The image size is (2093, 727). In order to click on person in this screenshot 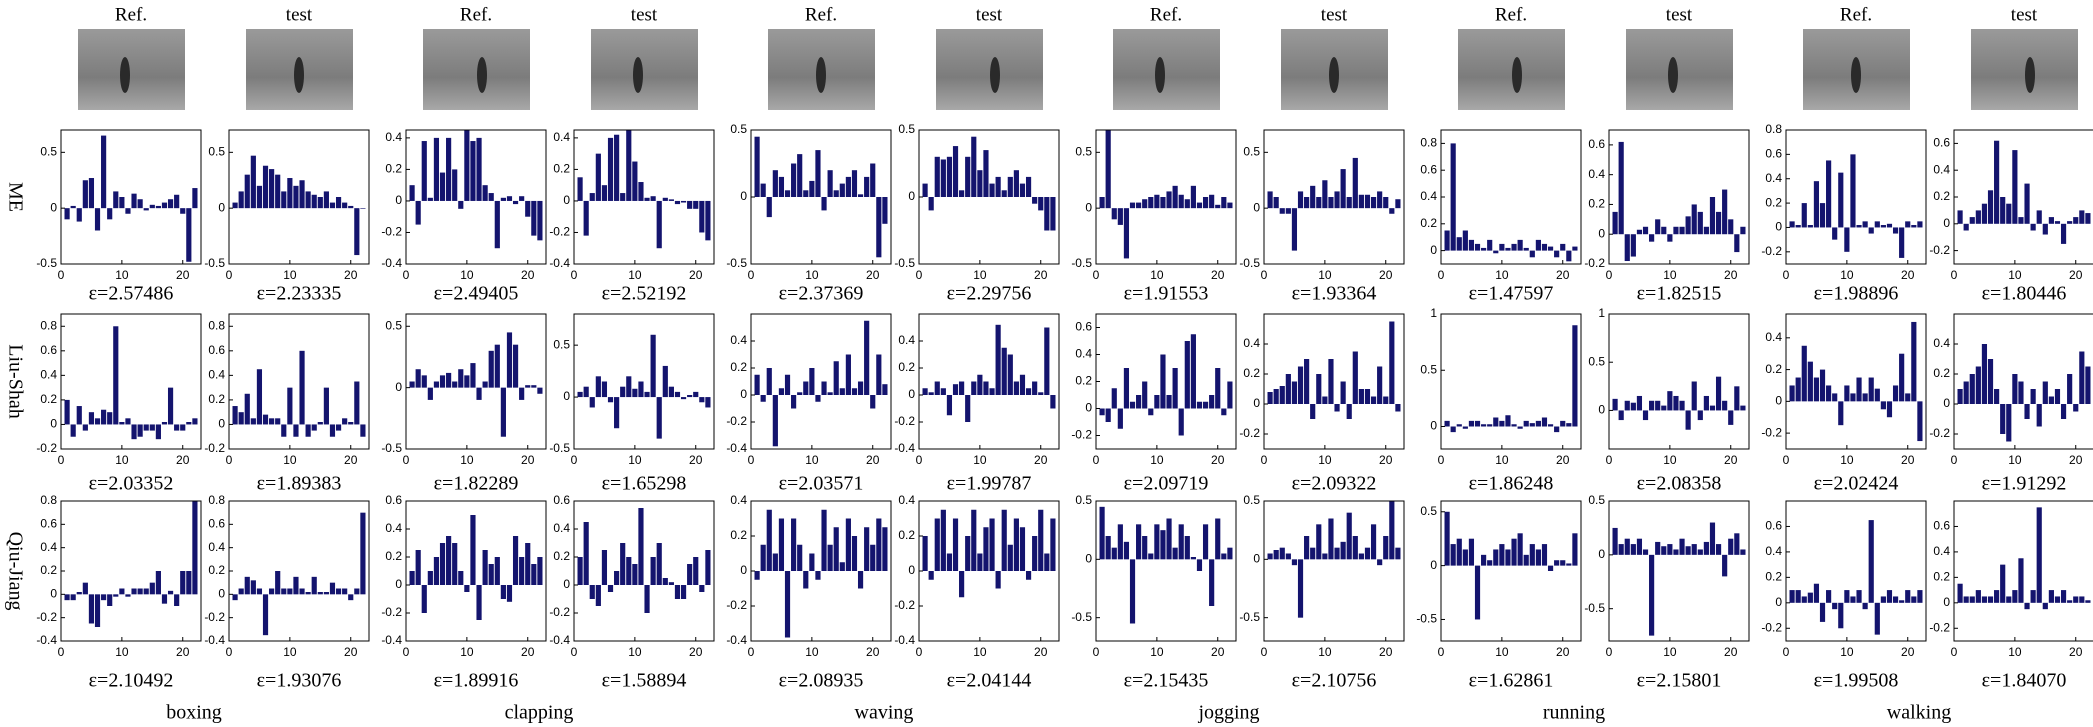, I will do `click(1673, 75)`.